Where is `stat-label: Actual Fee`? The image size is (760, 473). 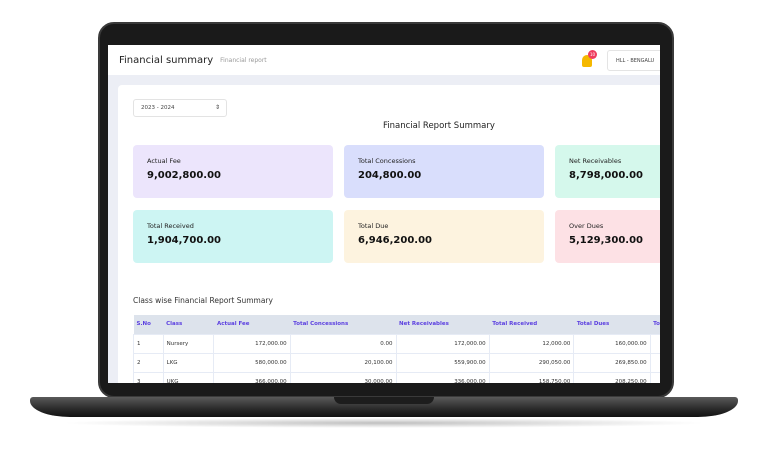 stat-label: Actual Fee is located at coordinates (164, 161).